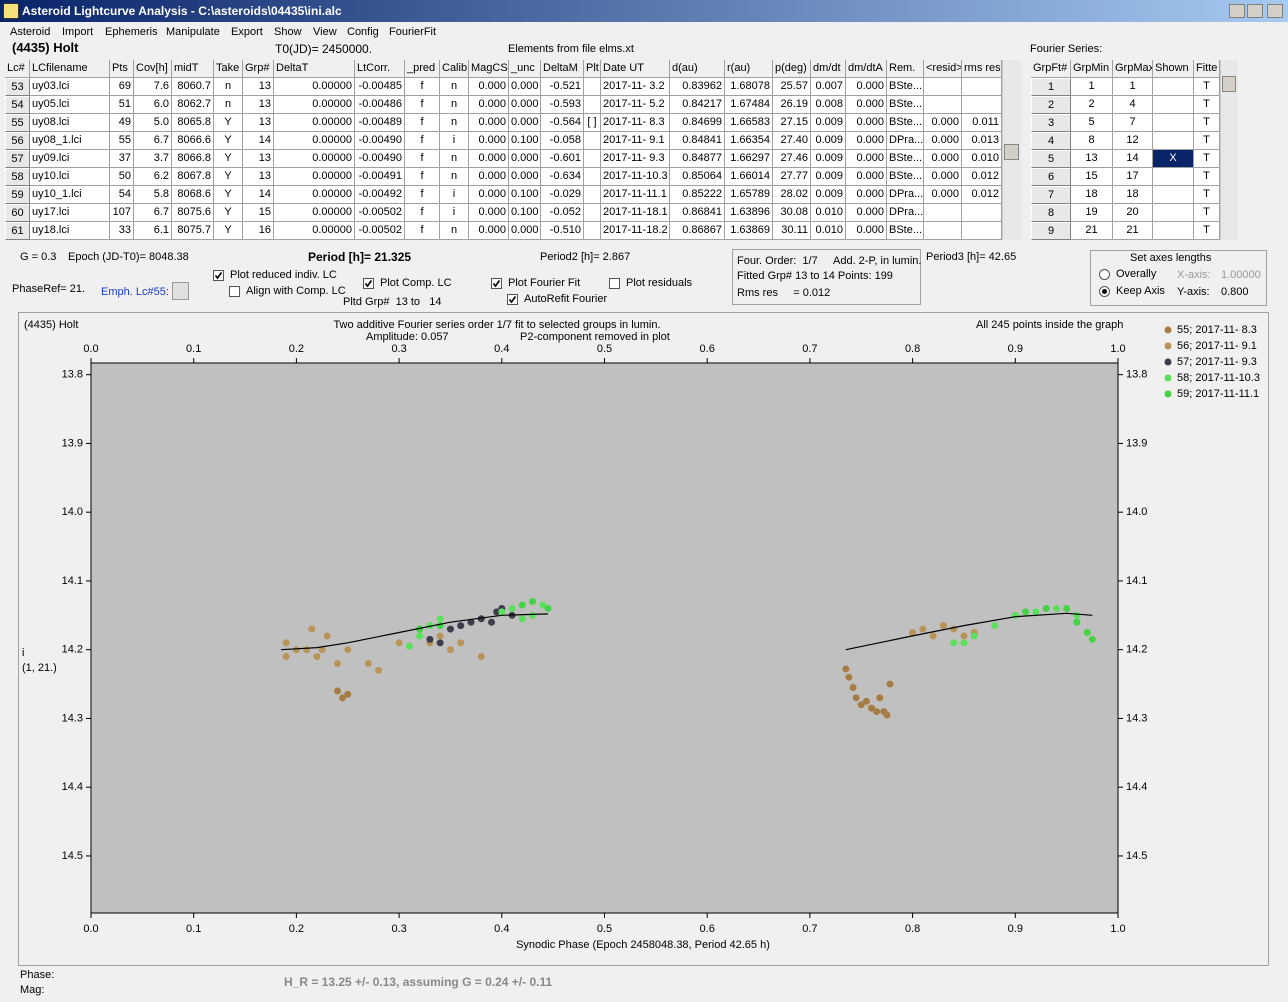 This screenshot has height=1002, width=1288. I want to click on table-cell: 60, so click(17, 213).